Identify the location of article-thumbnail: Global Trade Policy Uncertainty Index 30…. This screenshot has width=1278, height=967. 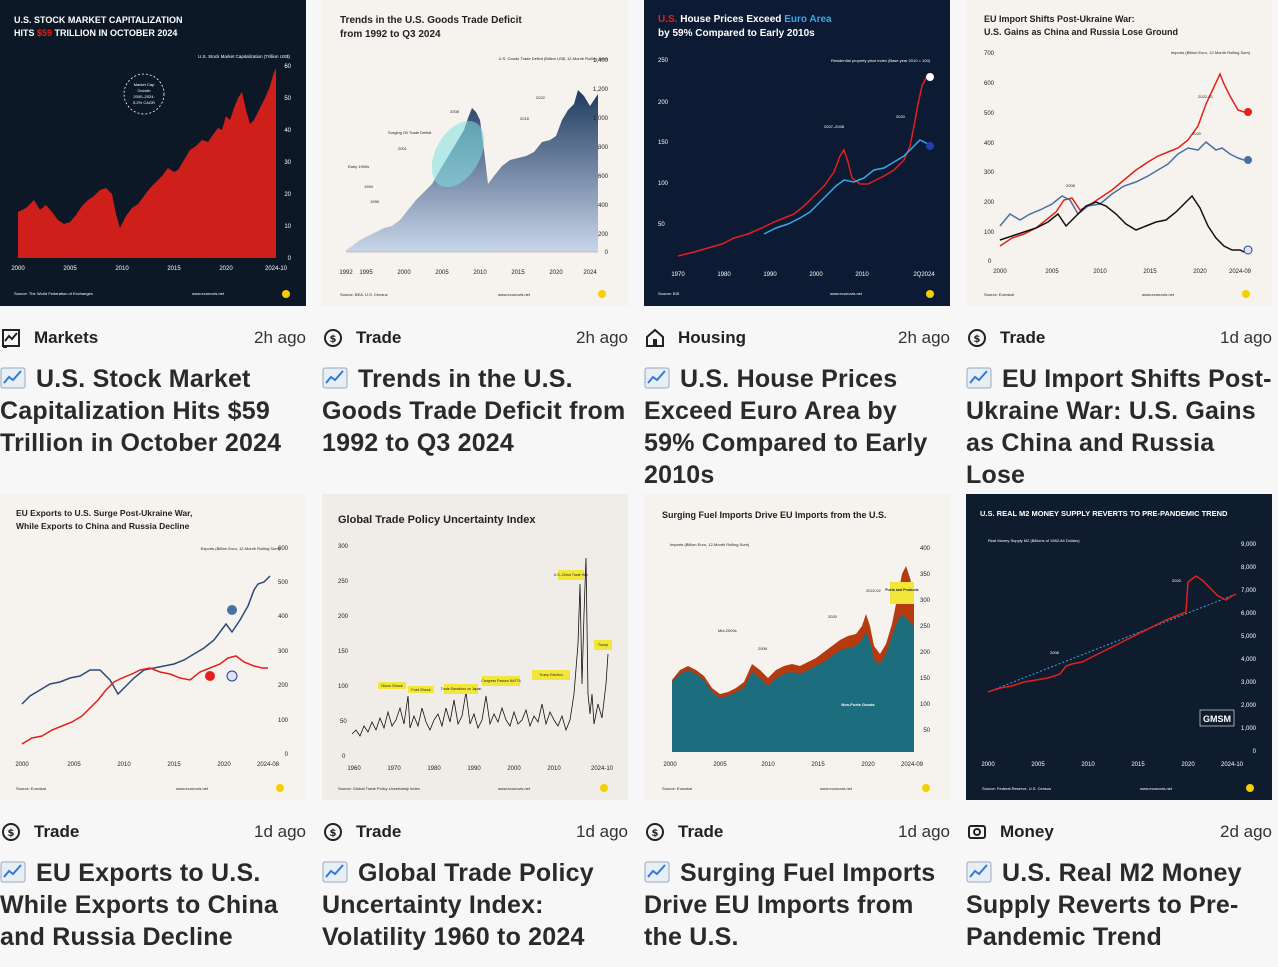
(475, 647).